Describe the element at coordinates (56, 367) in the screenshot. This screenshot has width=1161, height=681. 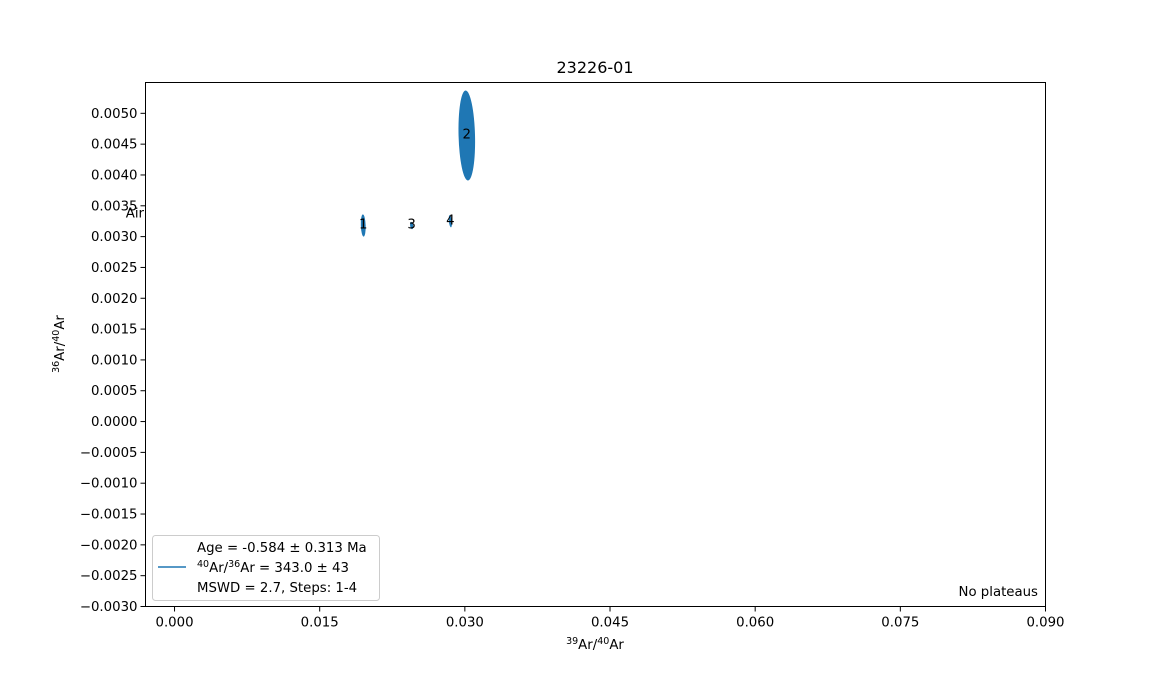
I see `y-label-sup1: 36` at that location.